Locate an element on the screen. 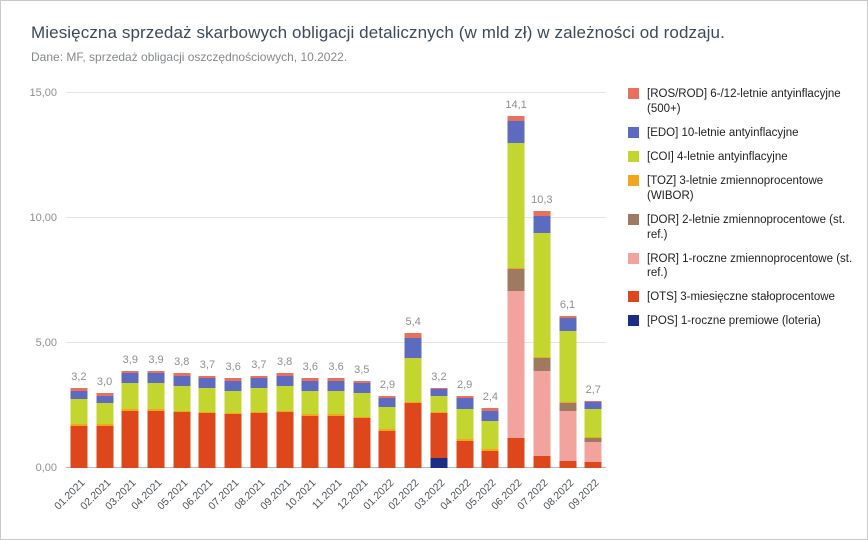 The width and height of the screenshot is (868, 540). bar-slot: 2,4 05.2022 is located at coordinates (484, 302).